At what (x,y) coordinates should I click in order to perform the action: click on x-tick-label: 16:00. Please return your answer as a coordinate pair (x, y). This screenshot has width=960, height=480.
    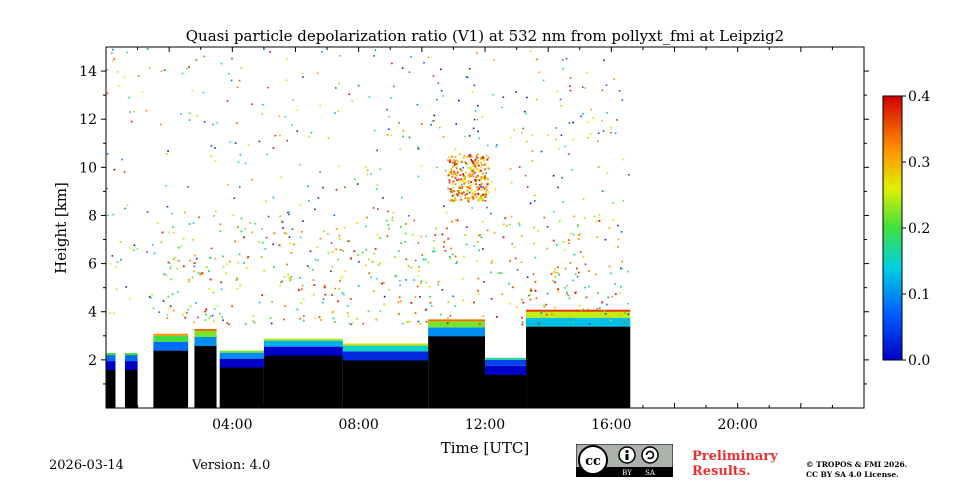
    Looking at the image, I should click on (611, 425).